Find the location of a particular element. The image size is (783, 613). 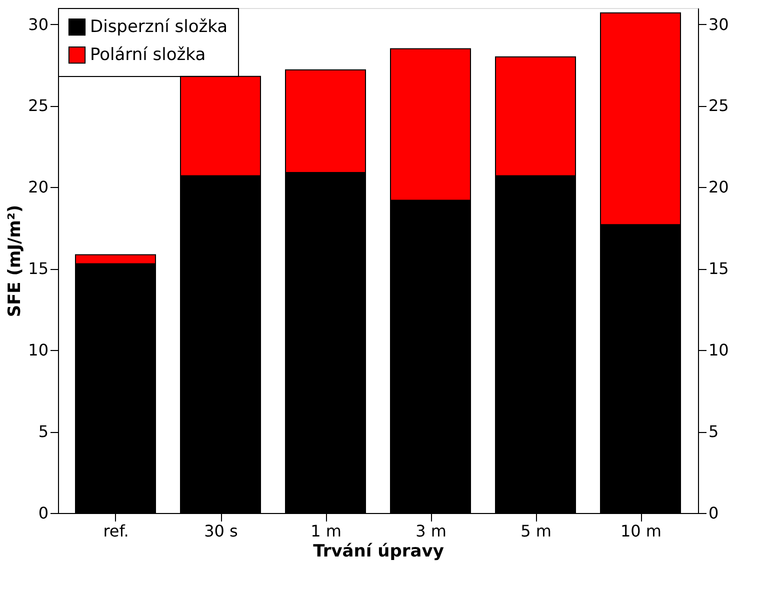

y-tick-label: 5 is located at coordinates (43, 432).